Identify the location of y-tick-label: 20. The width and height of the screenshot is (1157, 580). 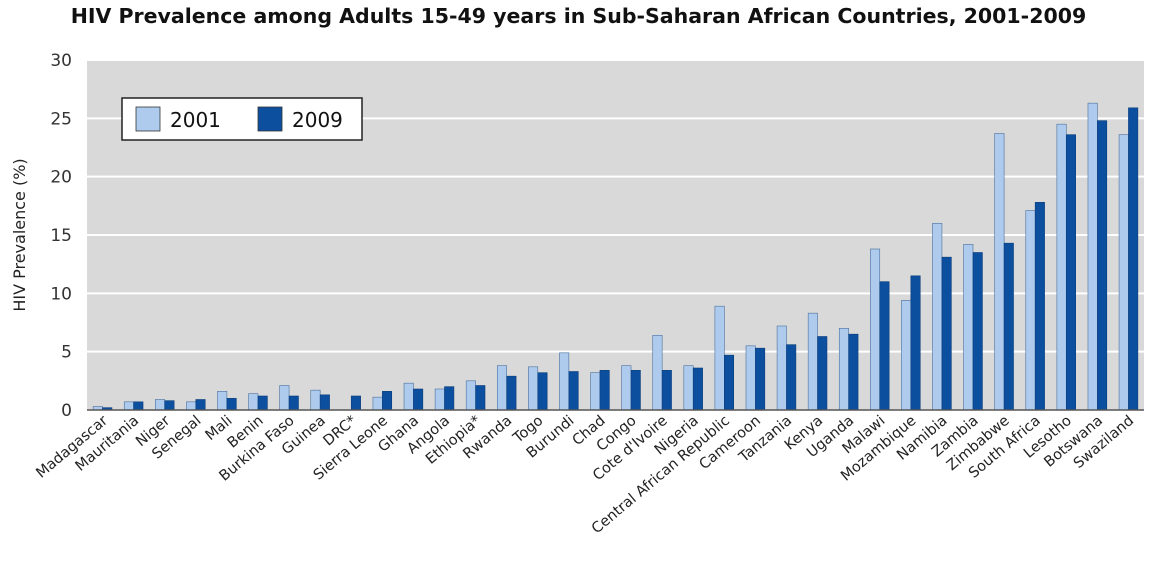
(61, 178).